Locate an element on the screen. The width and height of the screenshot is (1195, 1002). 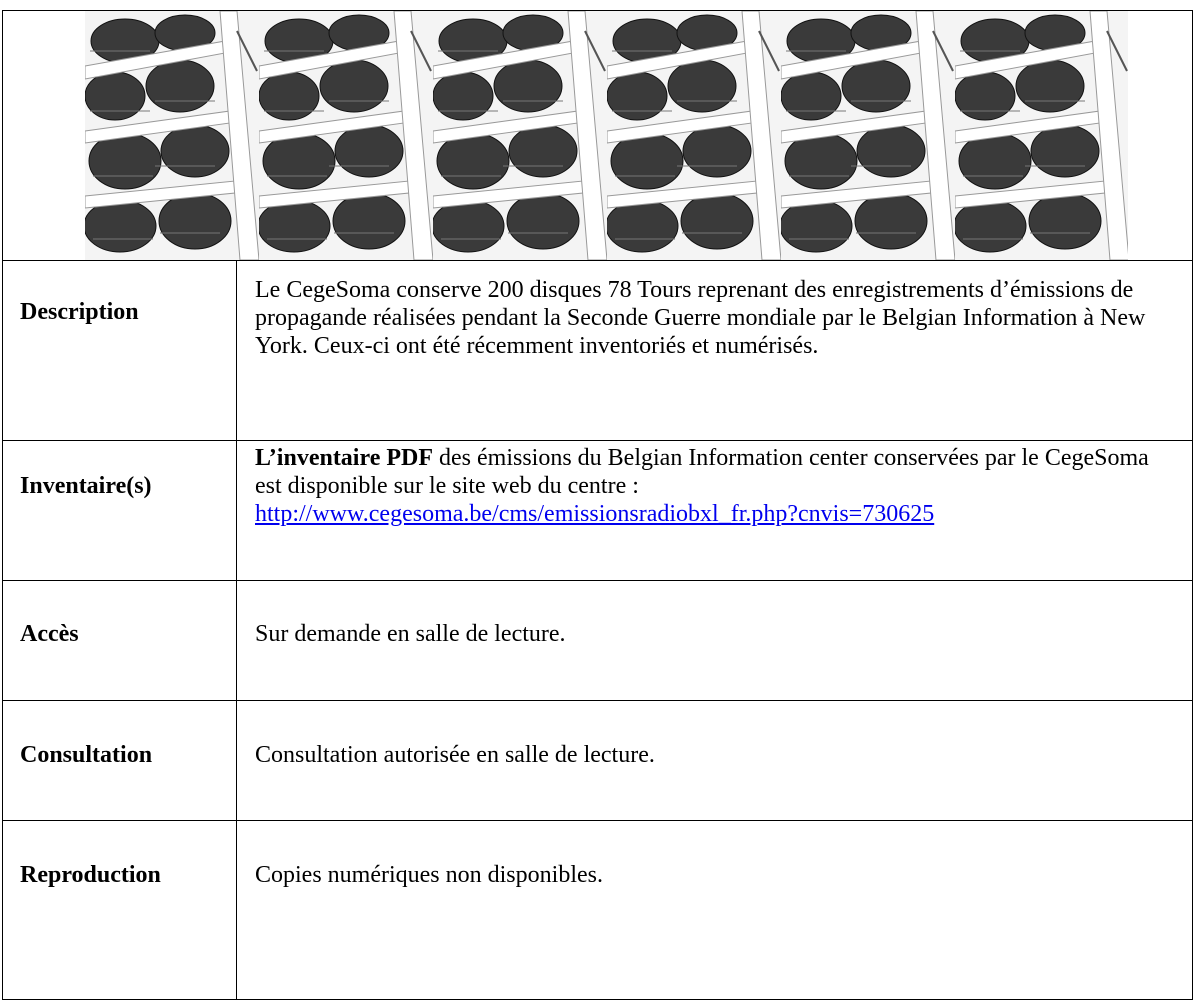
row-label: Reproduction is located at coordinates (90, 875).